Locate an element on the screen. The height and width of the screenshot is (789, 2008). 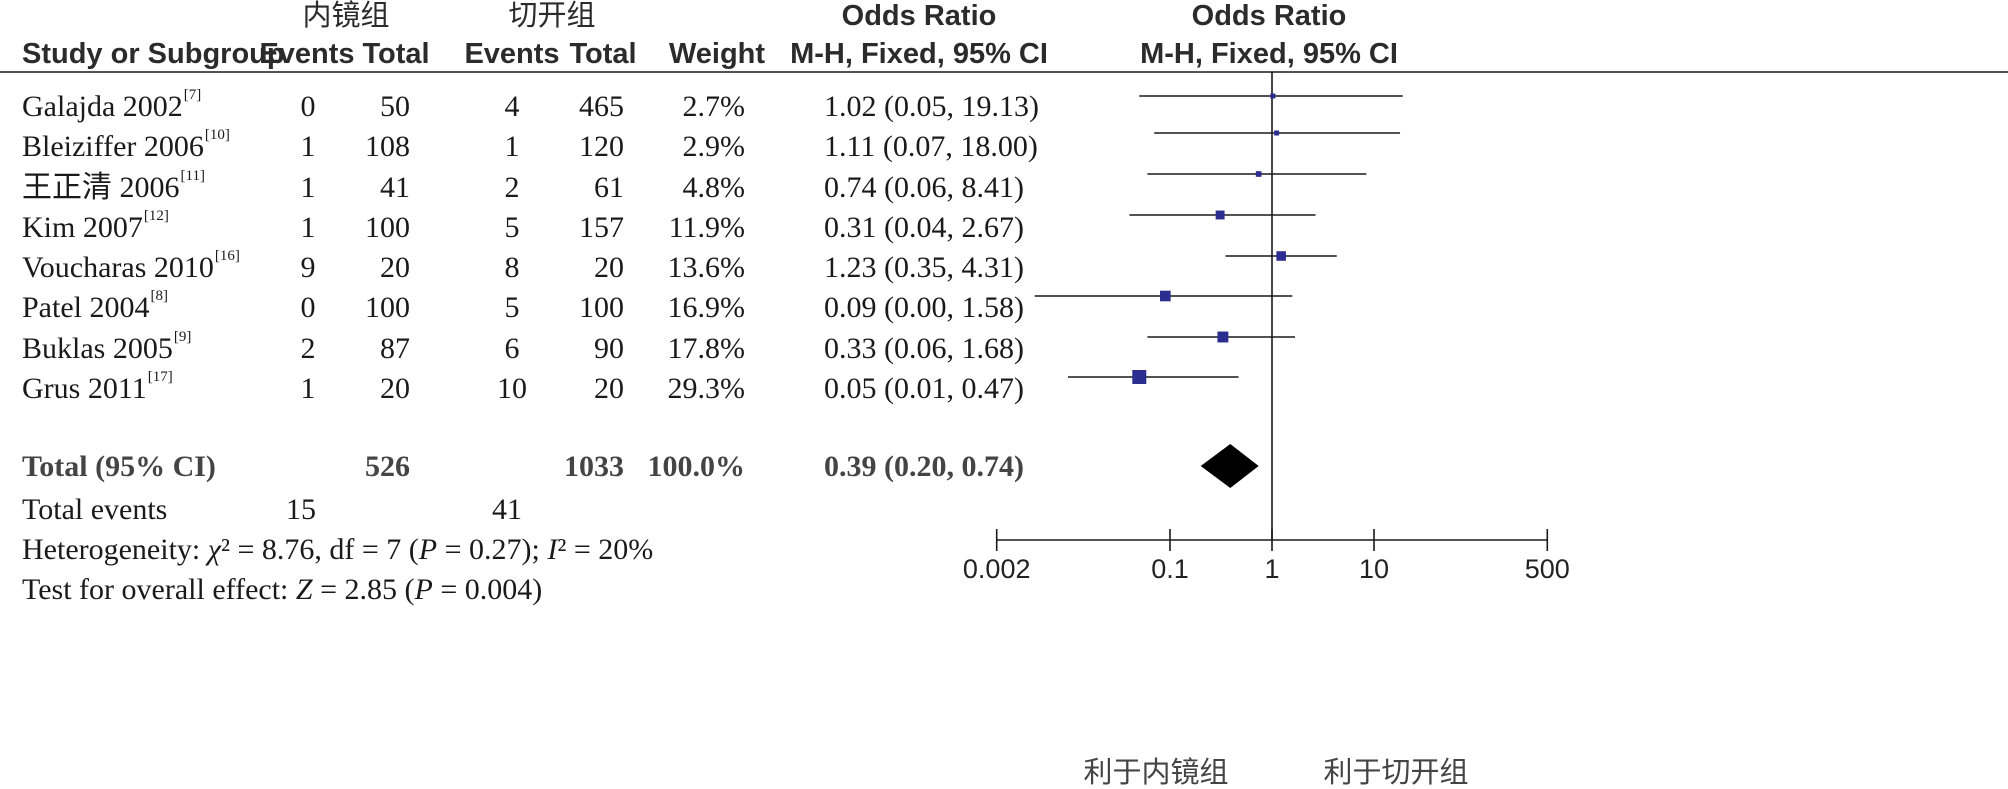
study-name: Grus 2011[17] is located at coordinates (97, 387).